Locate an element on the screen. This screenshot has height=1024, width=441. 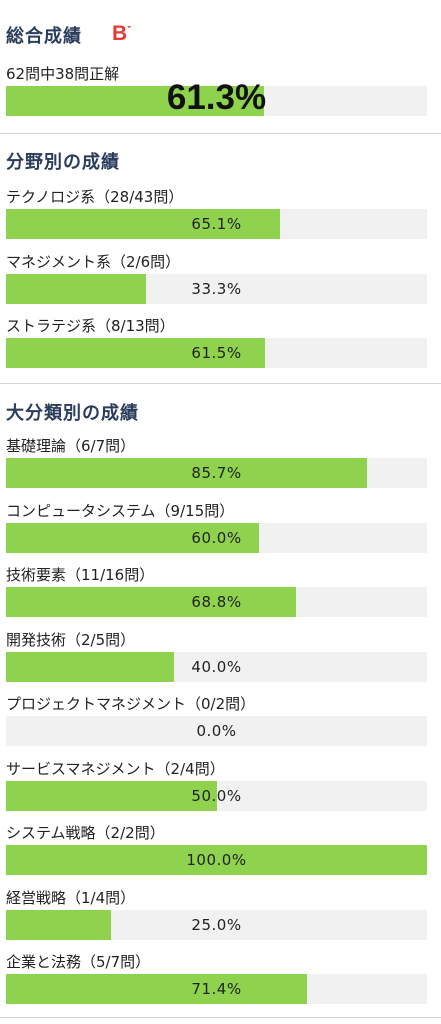
score-bar: 0.0% is located at coordinates (216, 731).